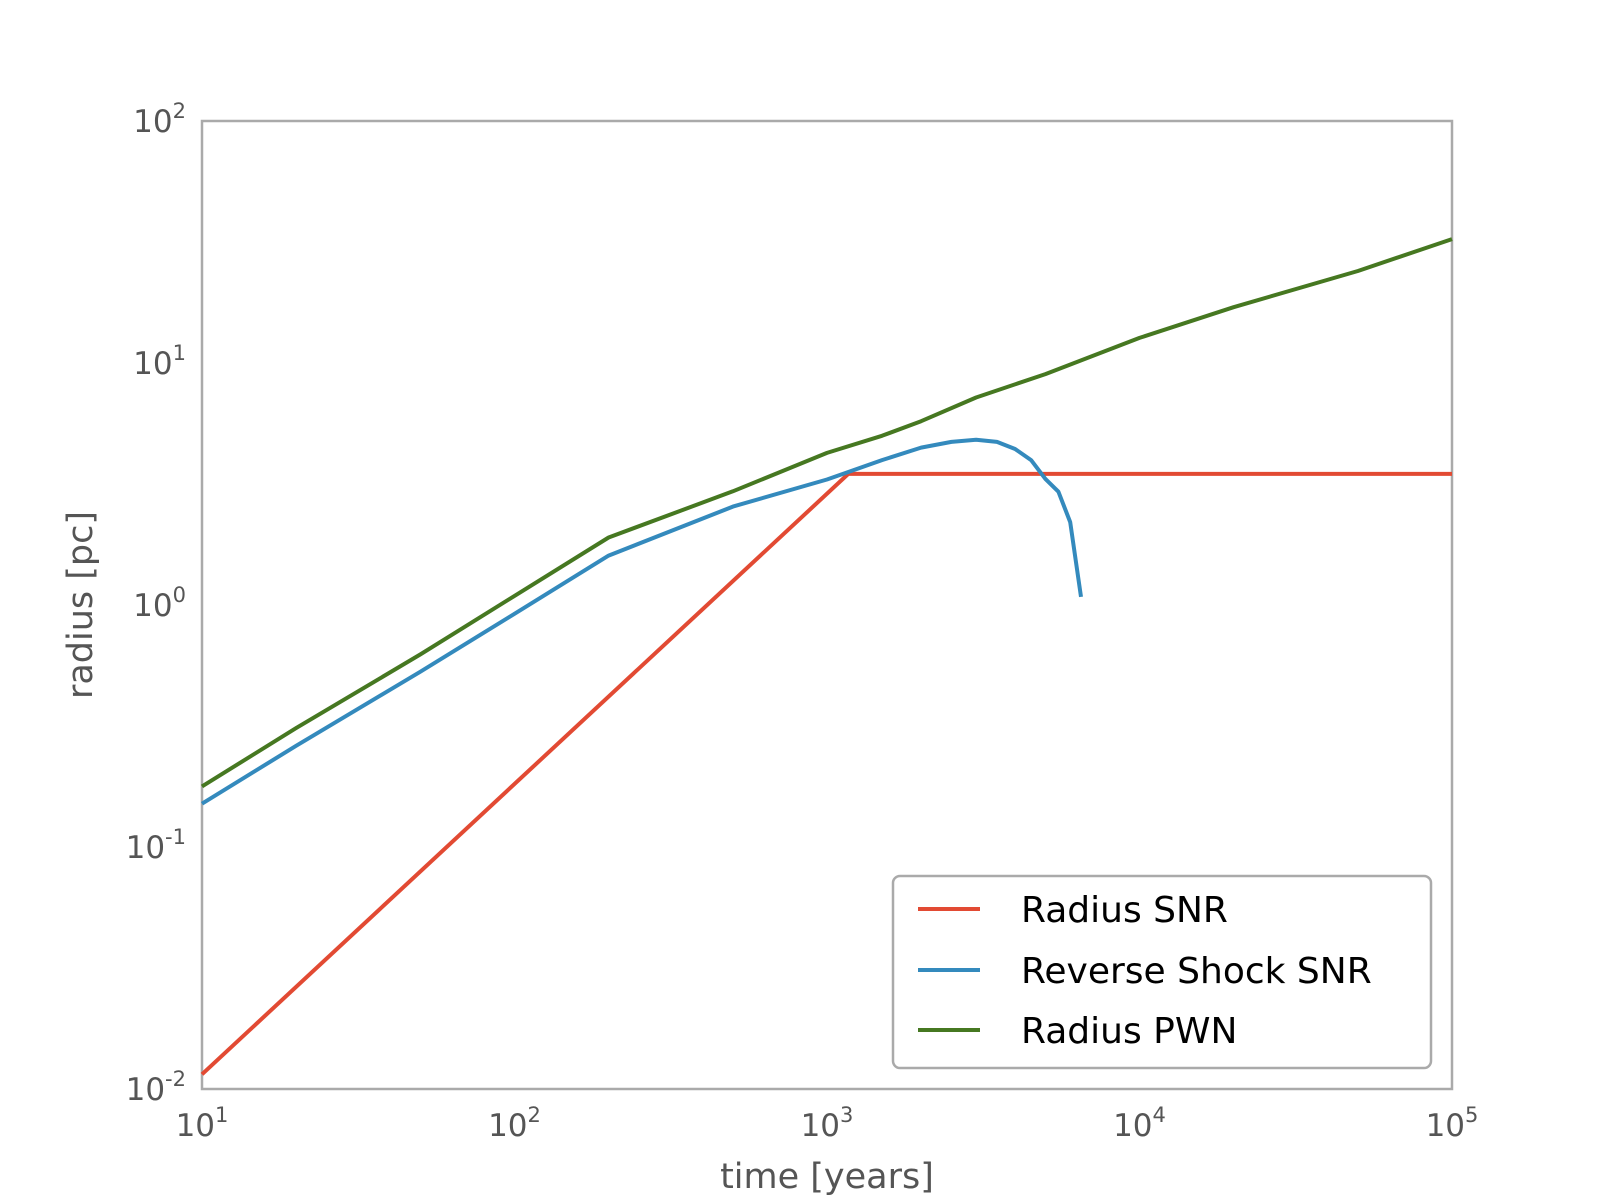 The height and width of the screenshot is (1200, 1600). I want to click on x-tick-label-3: 10⁴, so click(1139, 1123).